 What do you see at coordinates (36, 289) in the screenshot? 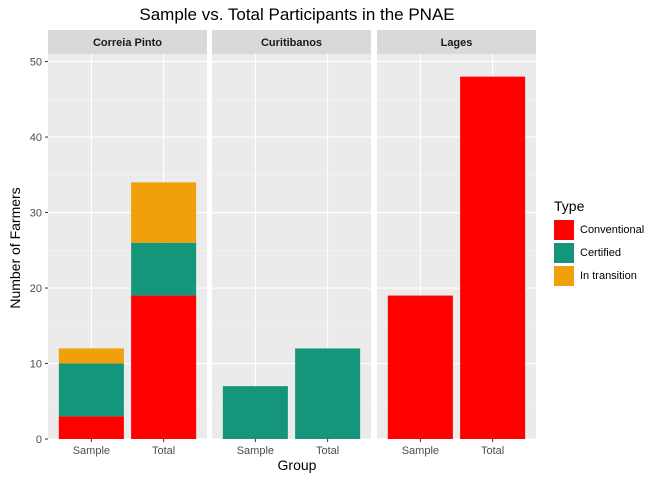
I see `y-tick-label: 20` at bounding box center [36, 289].